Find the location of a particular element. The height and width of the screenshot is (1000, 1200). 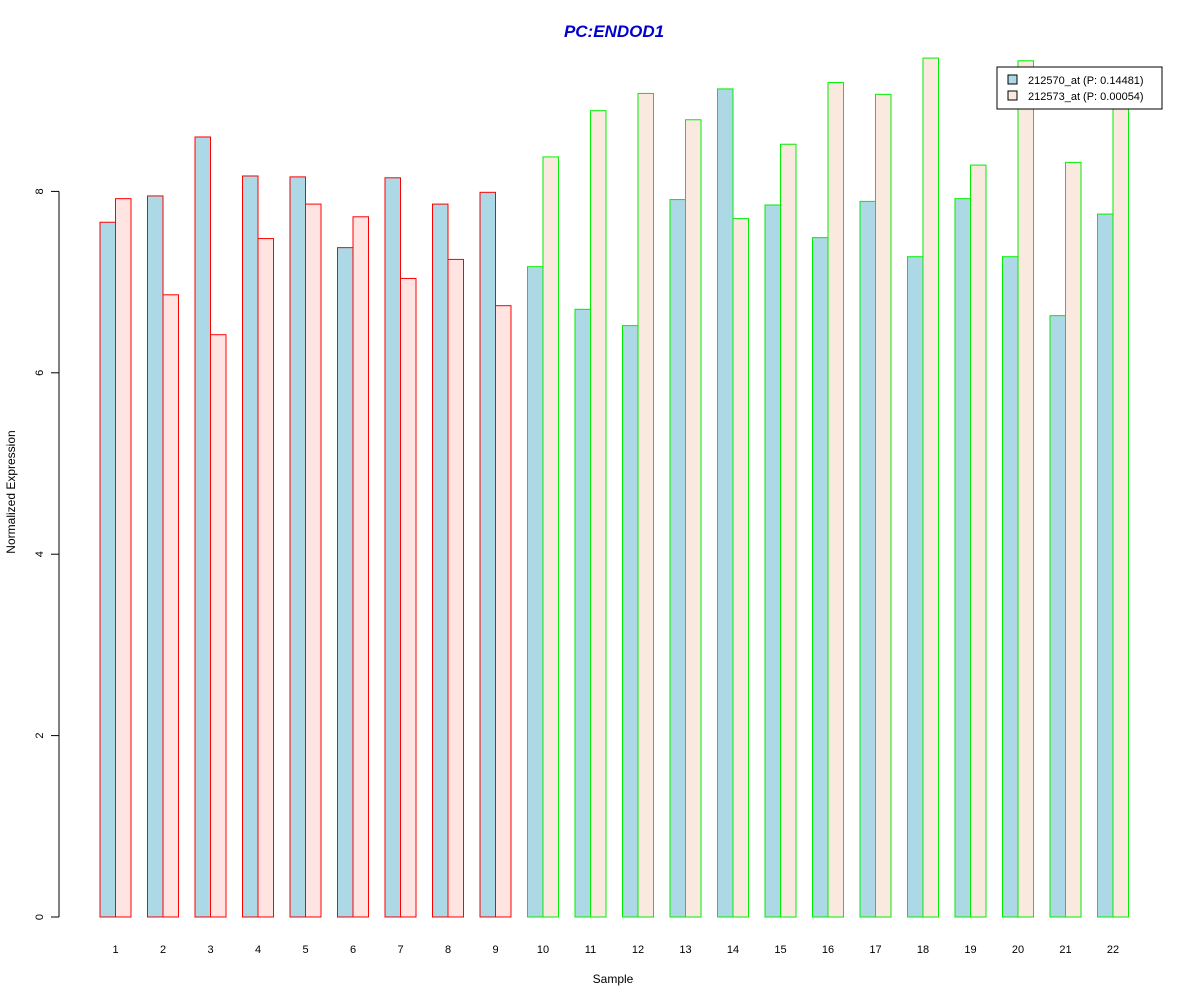

y-tick-label: 6 is located at coordinates (40, 373).